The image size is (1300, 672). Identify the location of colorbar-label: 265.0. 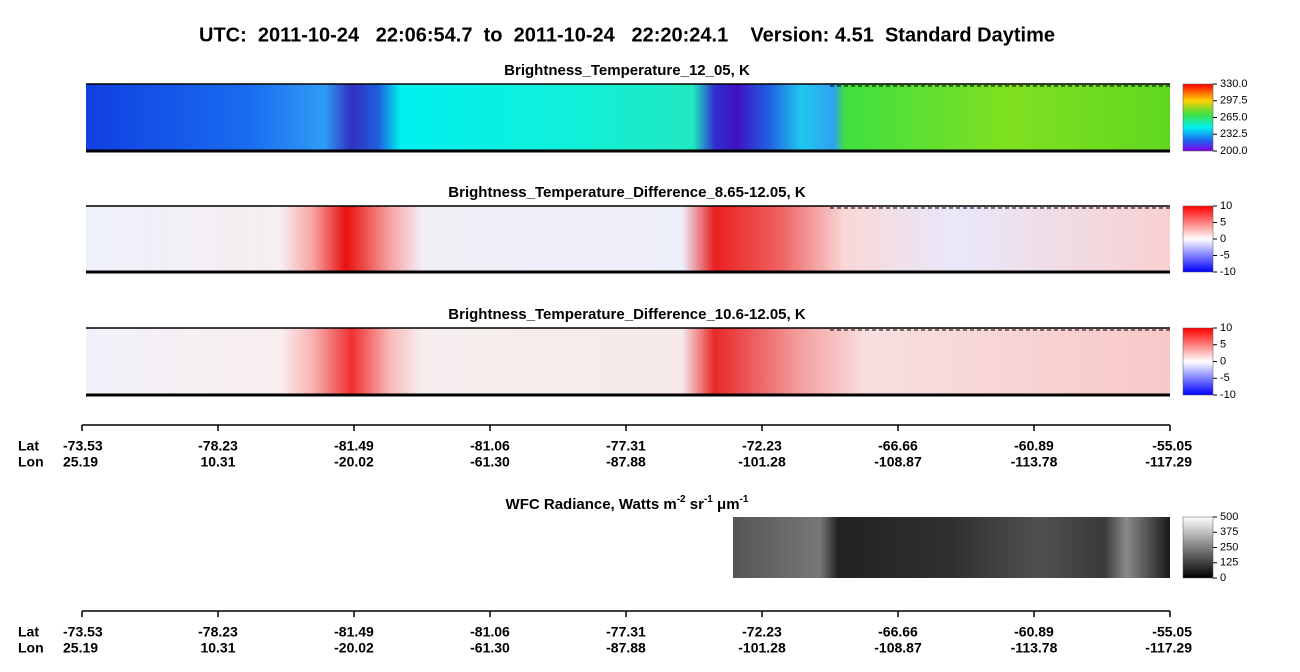
(1234, 117).